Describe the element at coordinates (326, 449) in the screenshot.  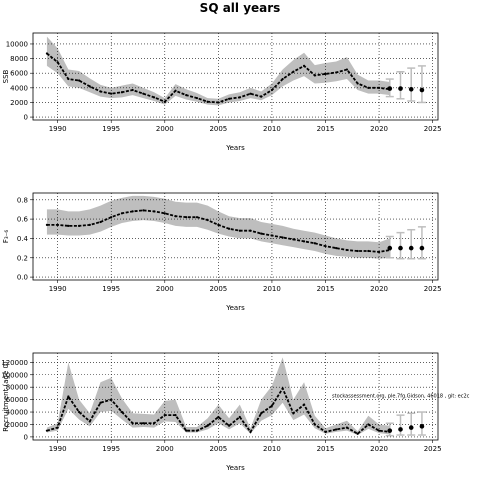
I see `x-tick-label: 2015` at that location.